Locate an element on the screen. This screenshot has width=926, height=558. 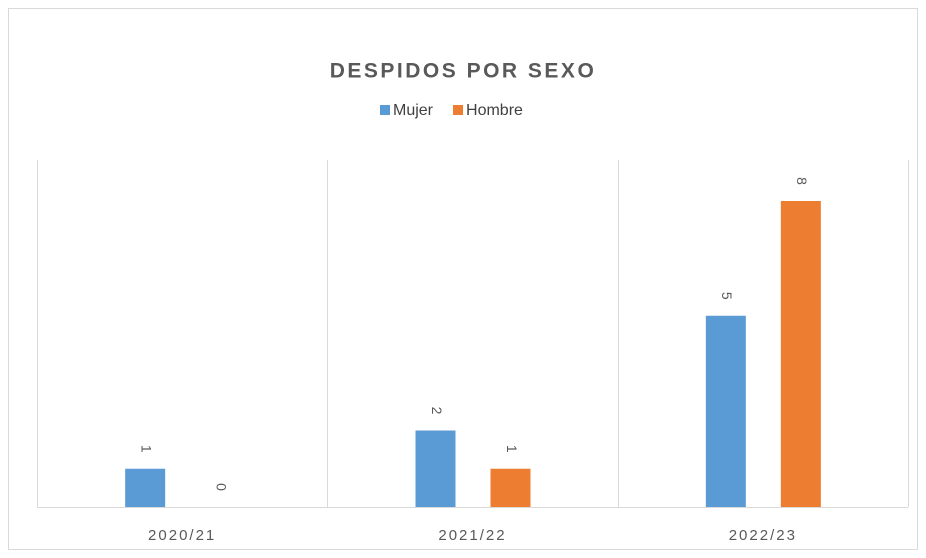
x-tick-label: 2022/23 is located at coordinates (763, 535).